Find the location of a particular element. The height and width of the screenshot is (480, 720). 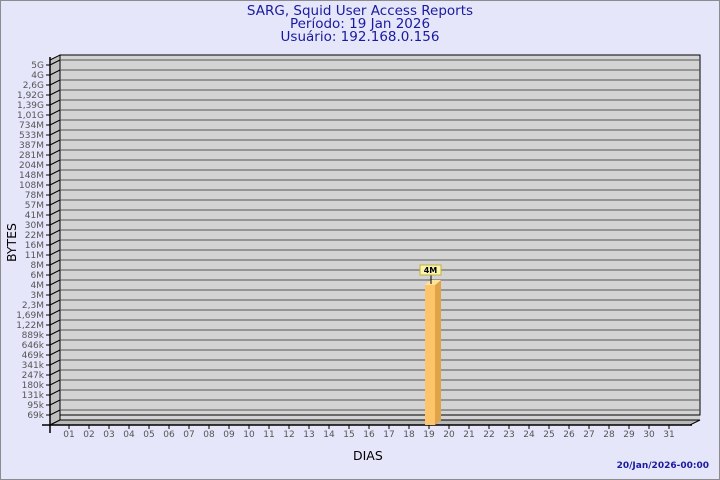

x-tick-label: 20 is located at coordinates (449, 435).